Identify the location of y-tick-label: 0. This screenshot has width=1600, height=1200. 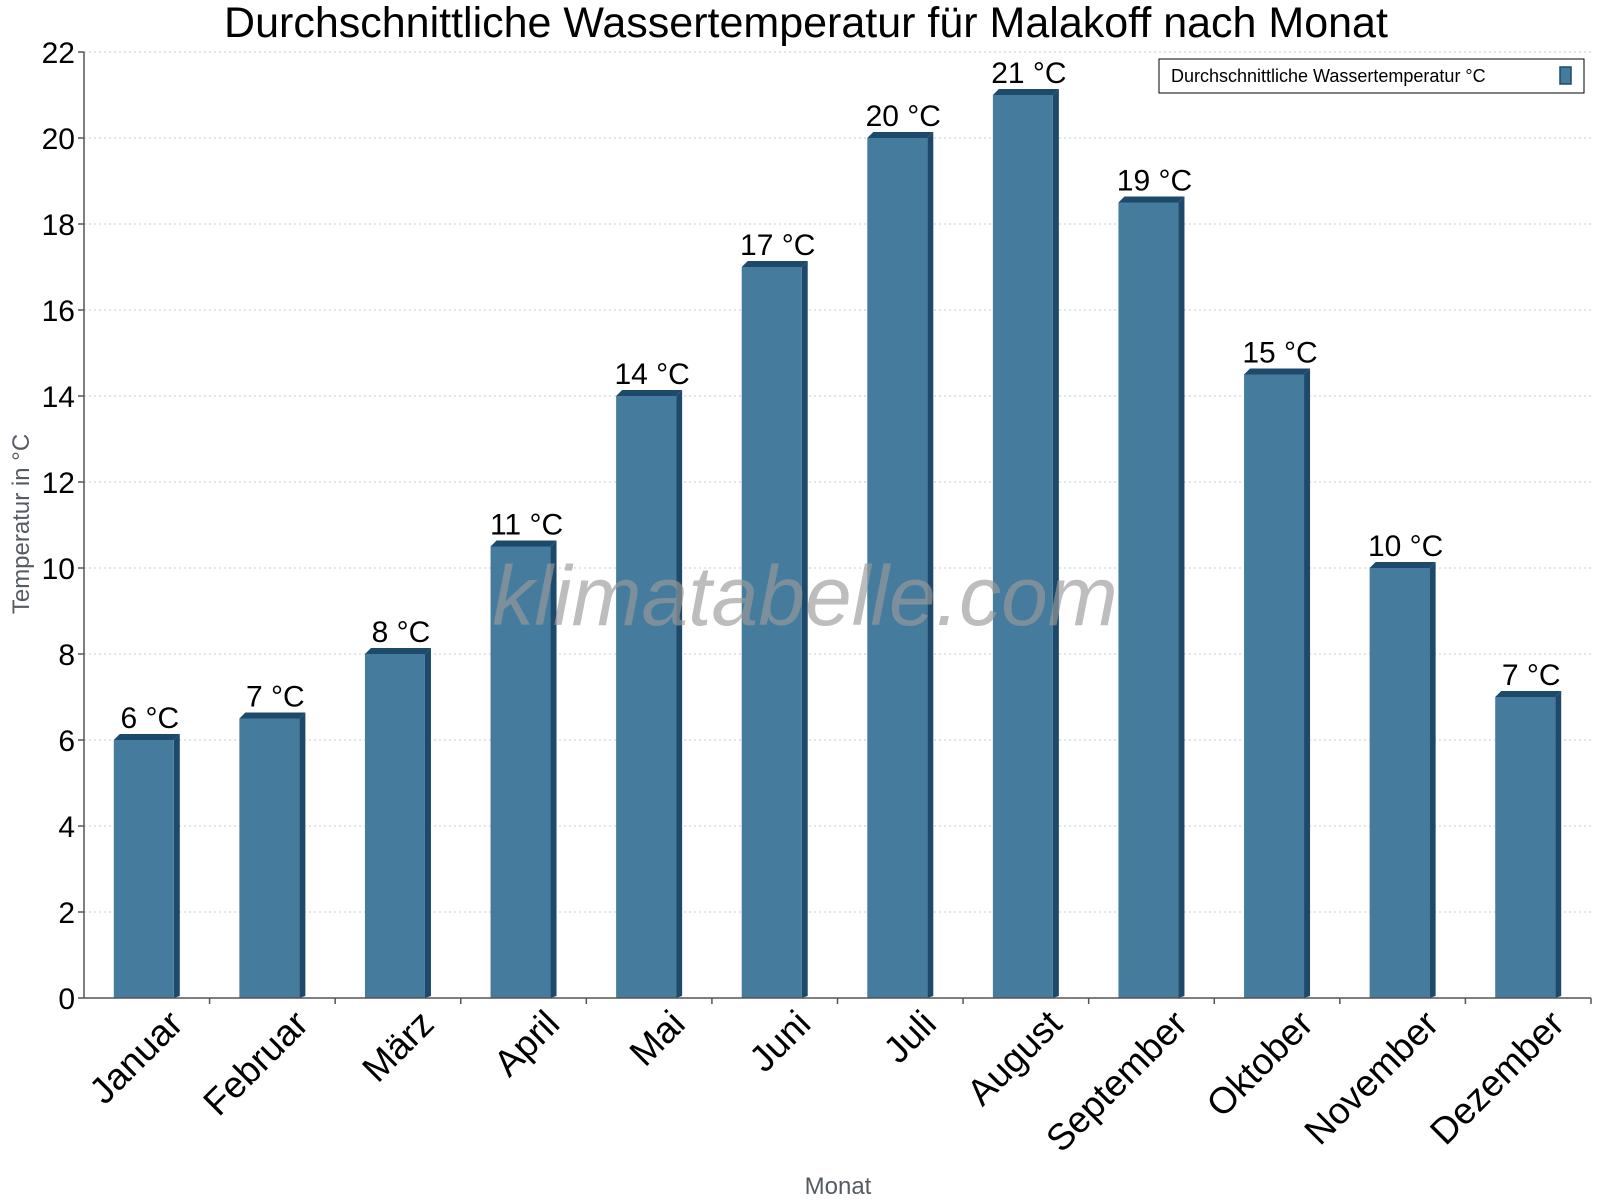
(66, 999).